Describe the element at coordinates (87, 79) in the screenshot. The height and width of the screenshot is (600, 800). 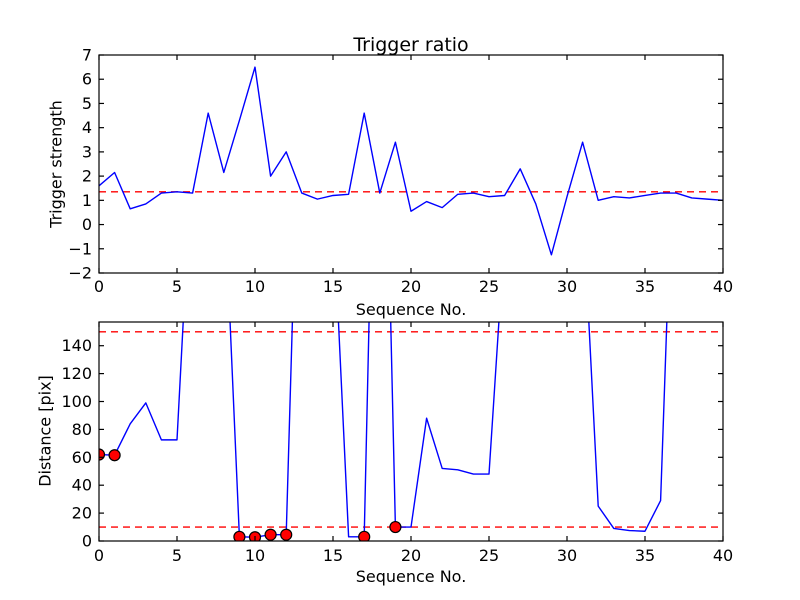
I see `y-tick-label: 6` at that location.